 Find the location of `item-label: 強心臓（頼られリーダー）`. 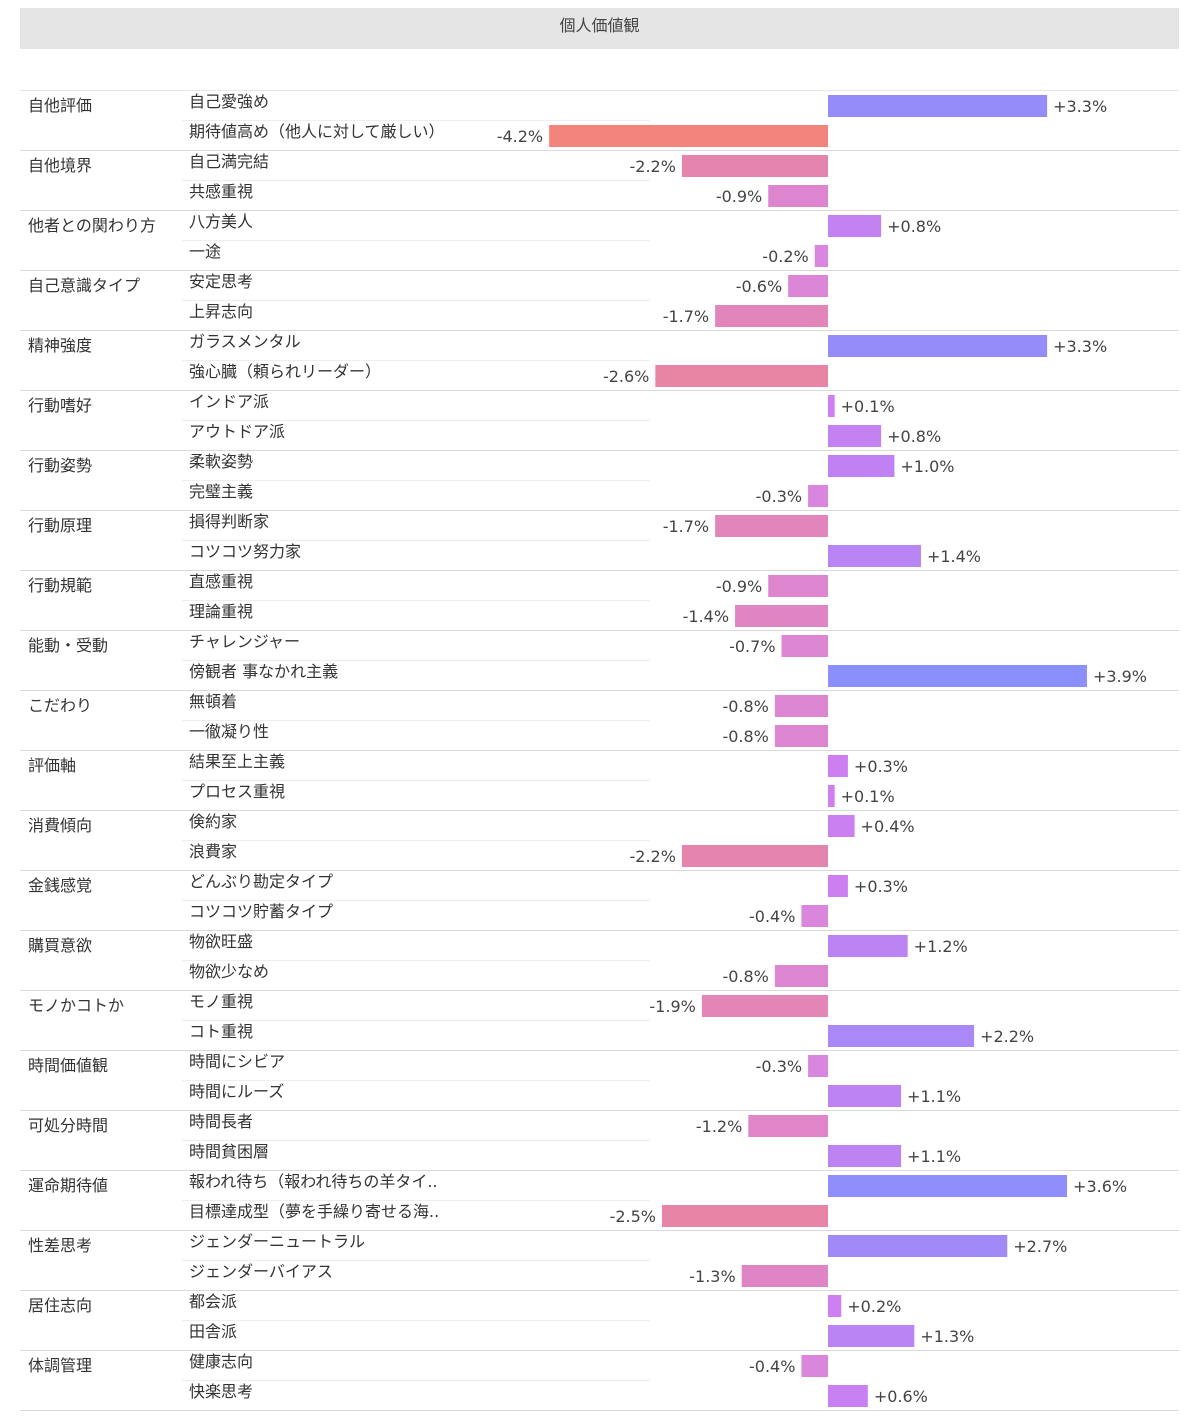

item-label: 強心臓（頼られリーダー） is located at coordinates (285, 371).